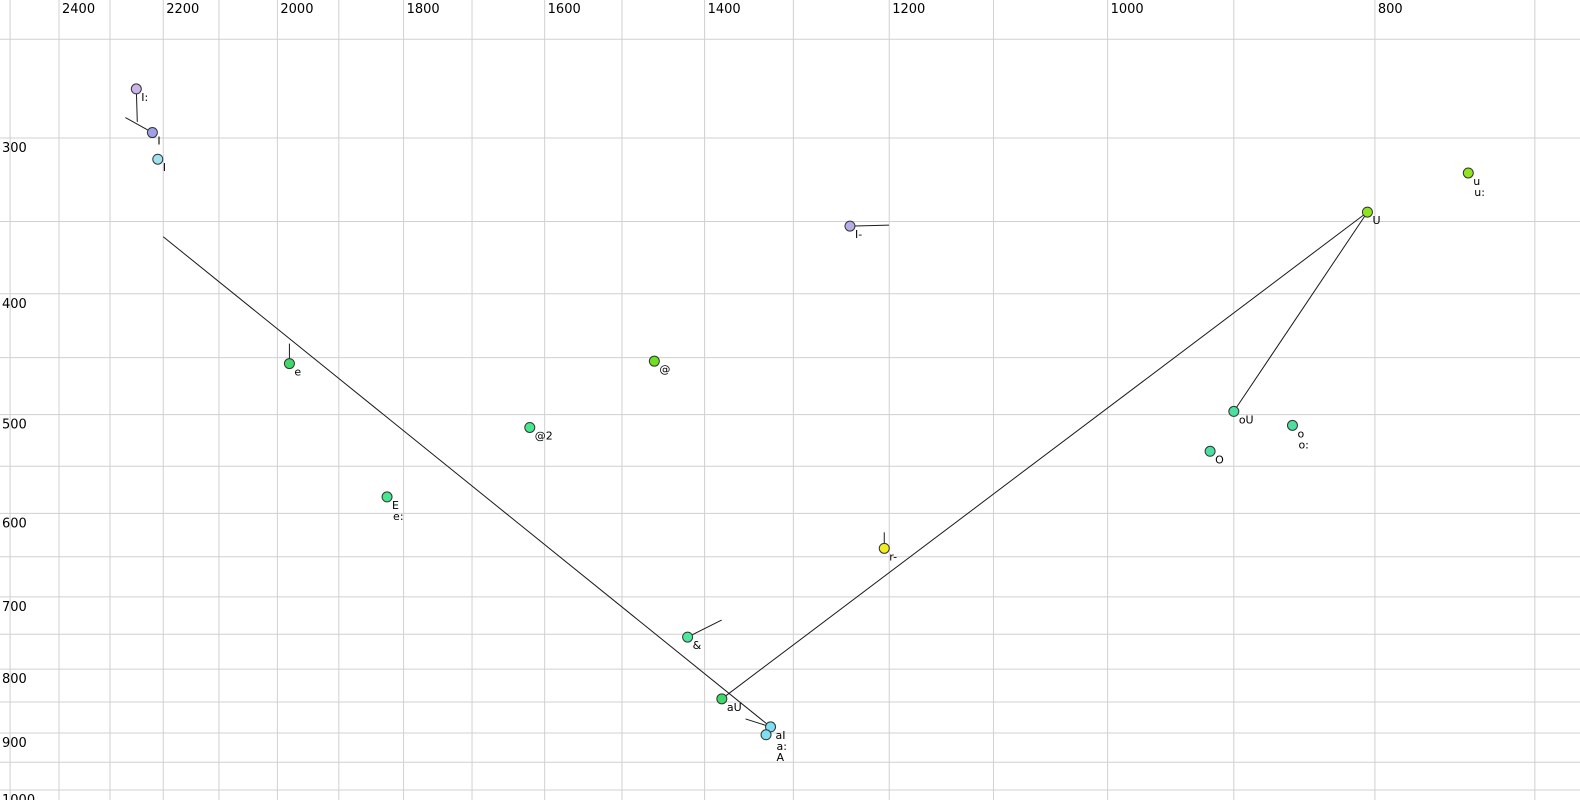 This screenshot has width=1580, height=800. Describe the element at coordinates (1234, 411) in the screenshot. I see `vowel-point-oU` at that location.